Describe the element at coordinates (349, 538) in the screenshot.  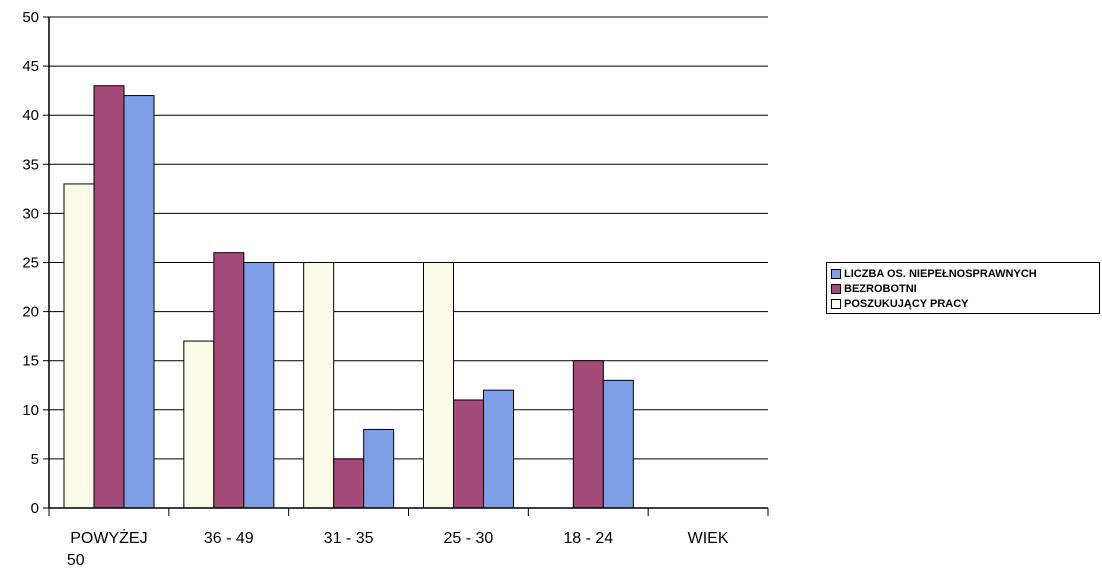
I see `x-tick-label: 31 - 35` at that location.